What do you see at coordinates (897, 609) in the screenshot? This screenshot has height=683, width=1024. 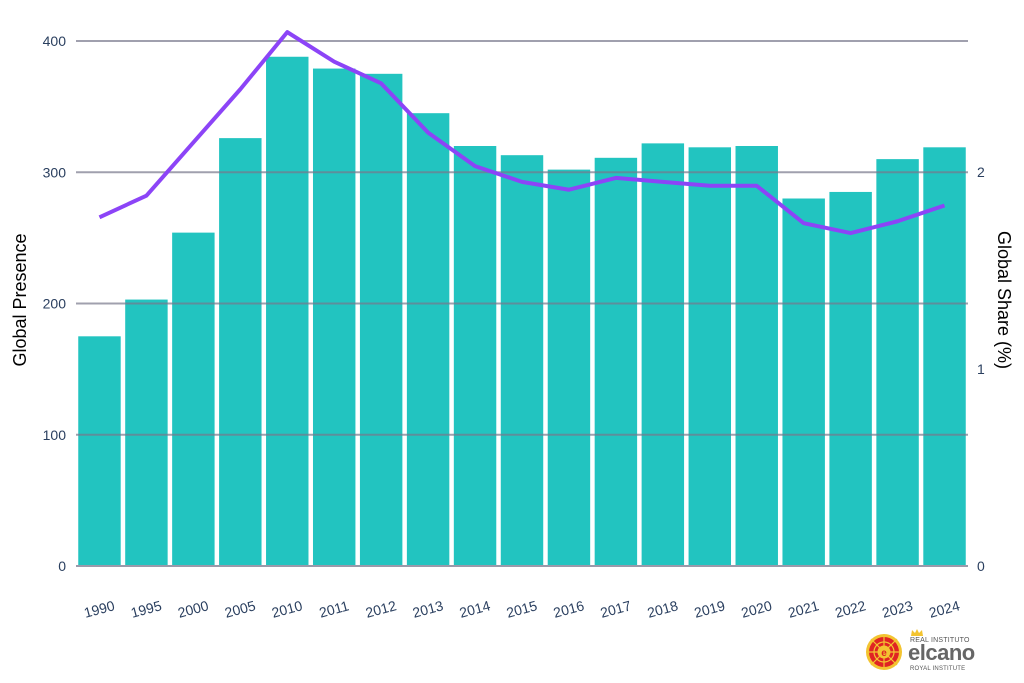 I see `x-tick-2023: 2023` at bounding box center [897, 609].